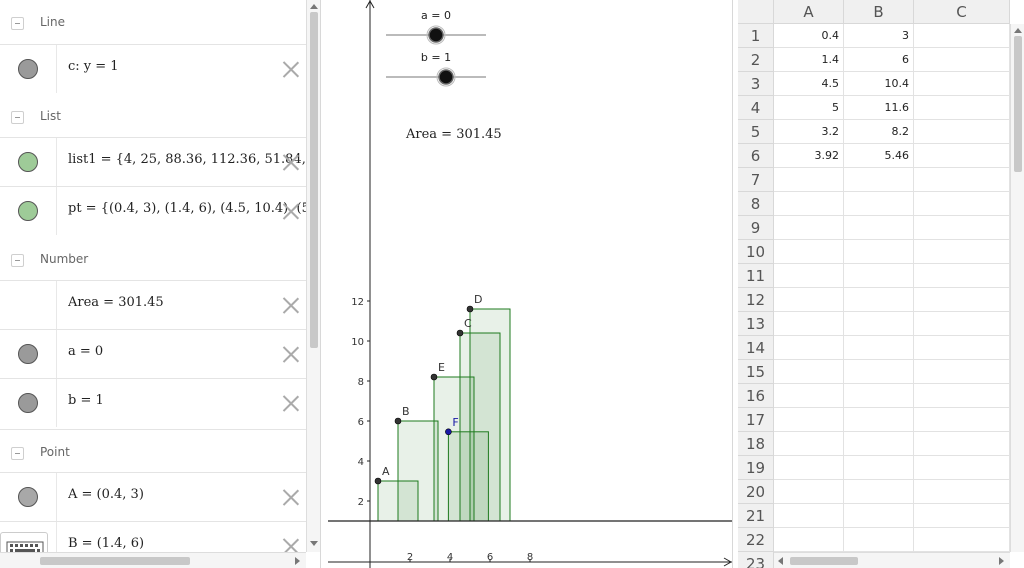 This screenshot has height=568, width=1024. What do you see at coordinates (809, 516) in the screenshot?
I see `cell-A21` at bounding box center [809, 516].